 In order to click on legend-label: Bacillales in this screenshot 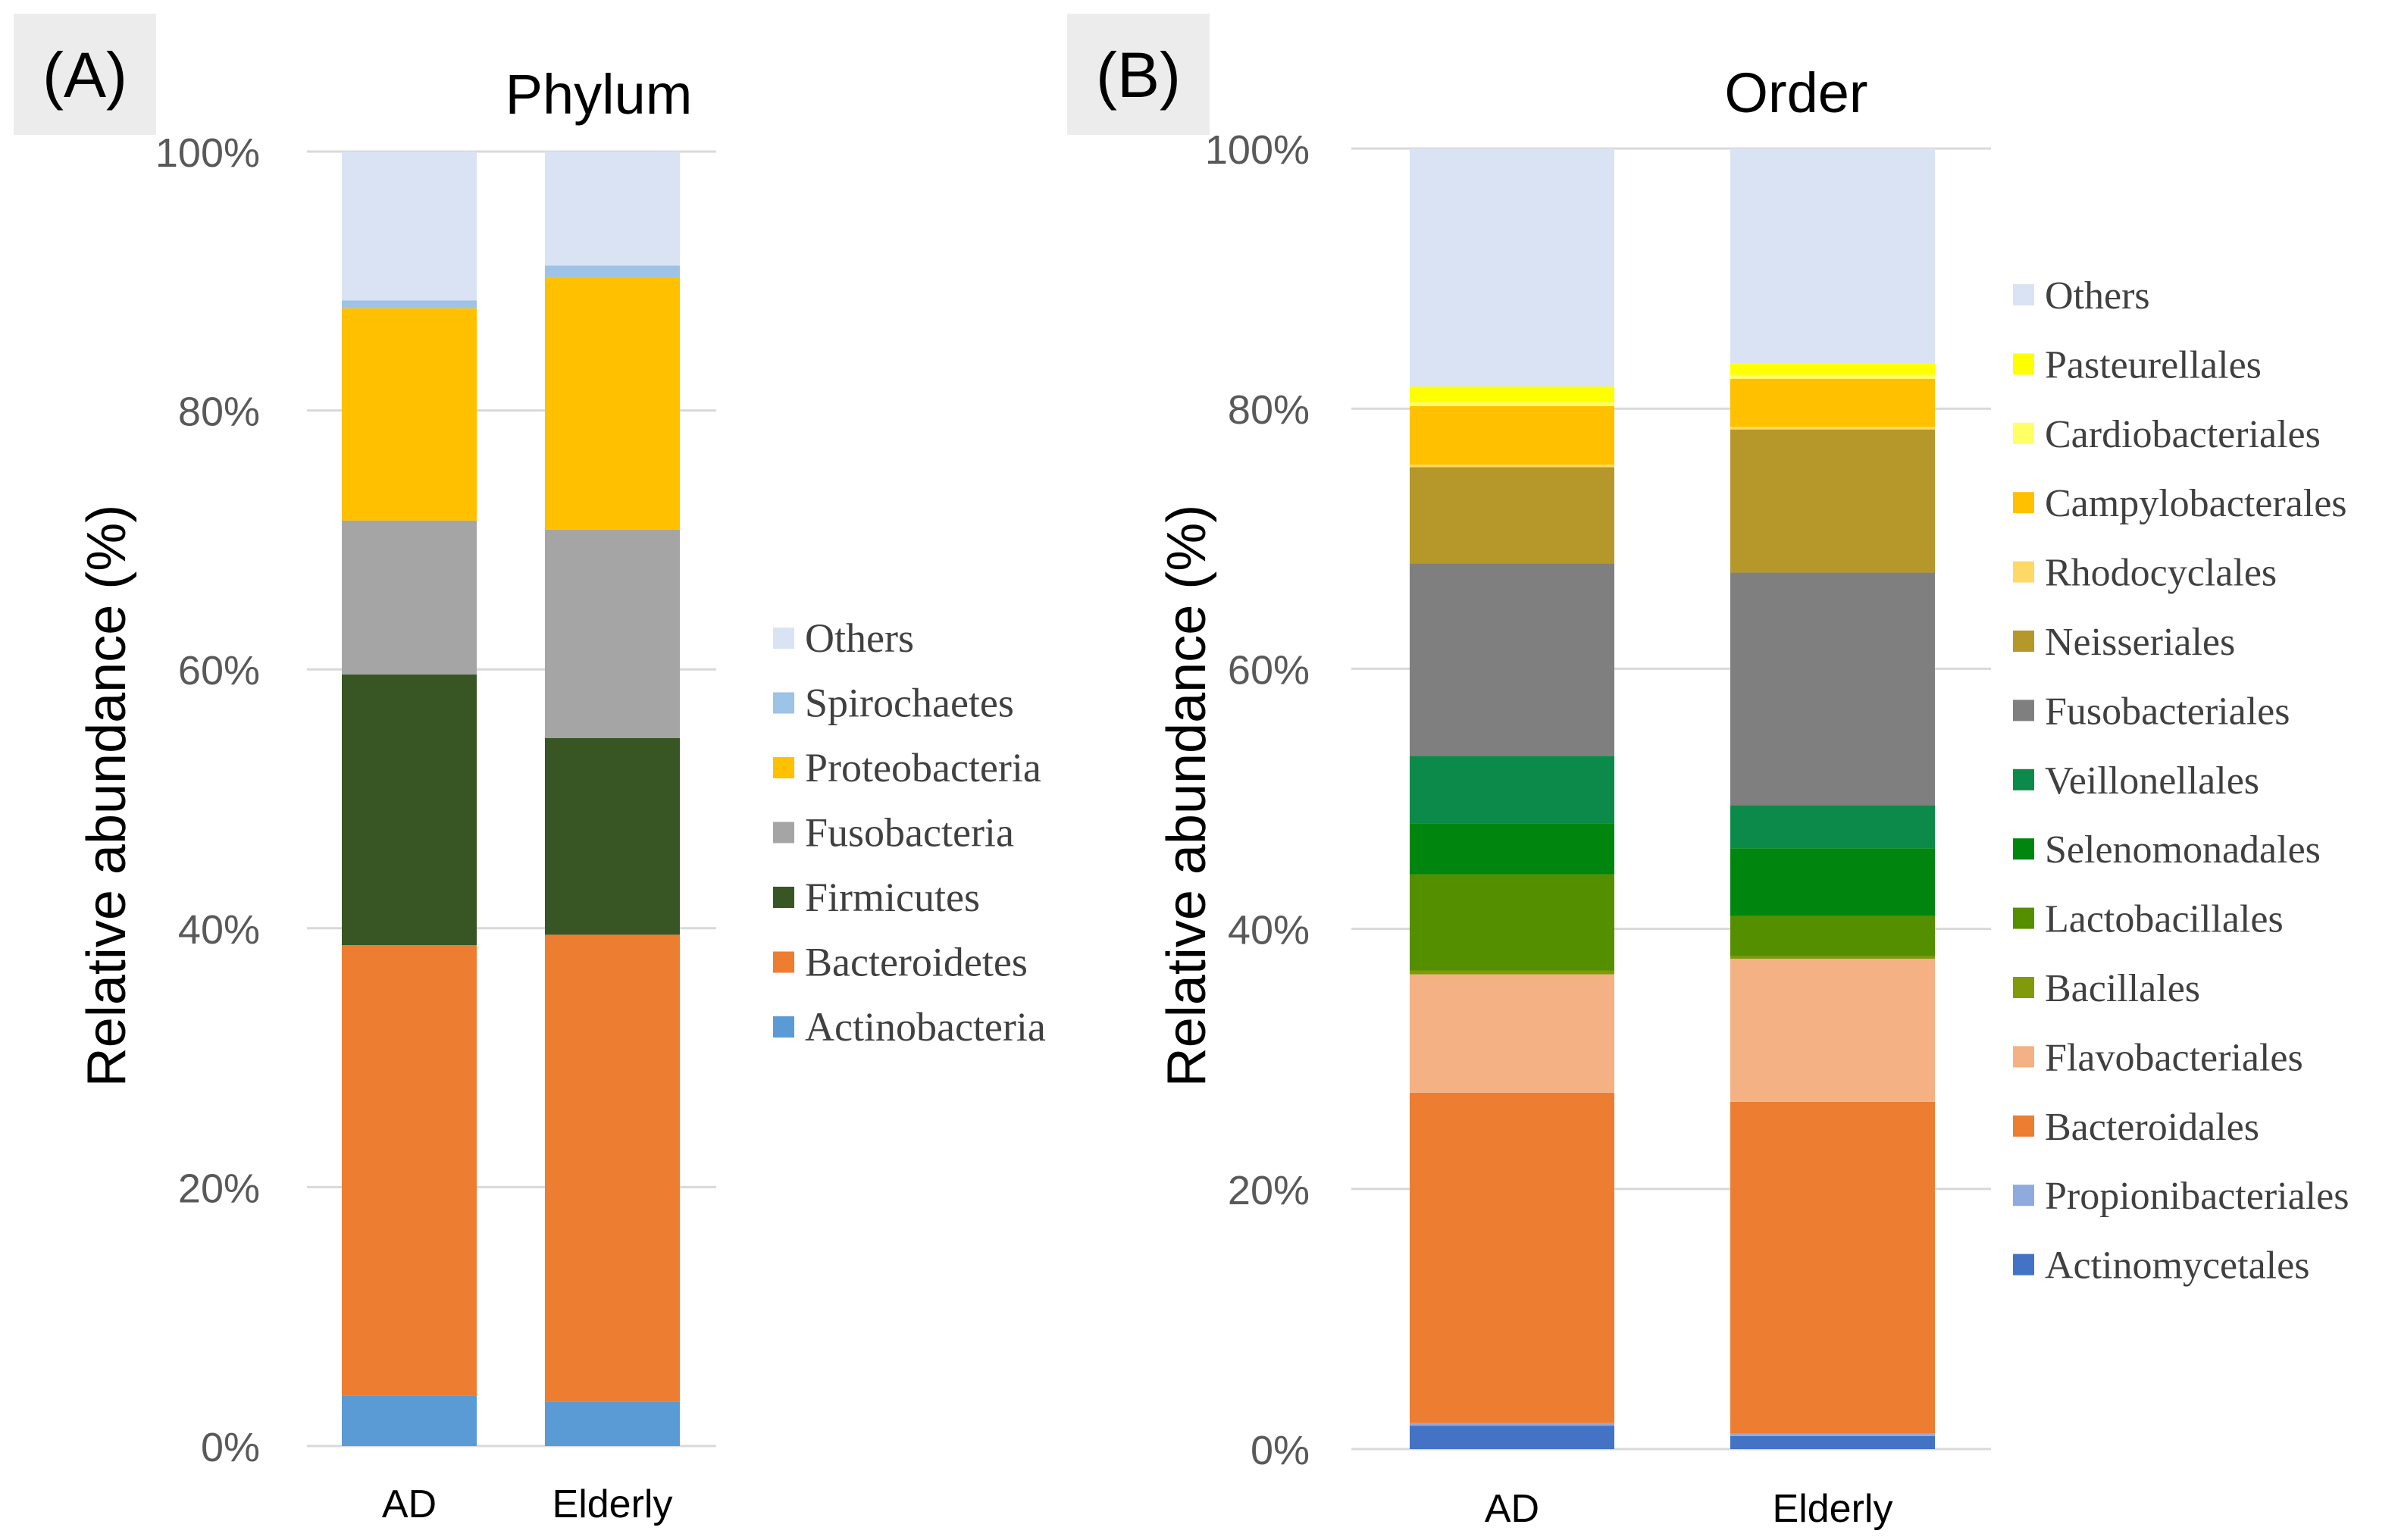, I will do `click(2122, 988)`.